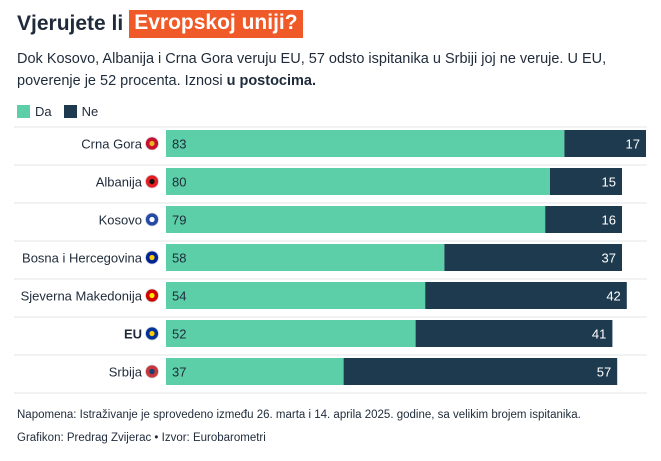 This screenshot has width=661, height=461. What do you see at coordinates (34, 111) in the screenshot?
I see `legend-item-da: Da` at bounding box center [34, 111].